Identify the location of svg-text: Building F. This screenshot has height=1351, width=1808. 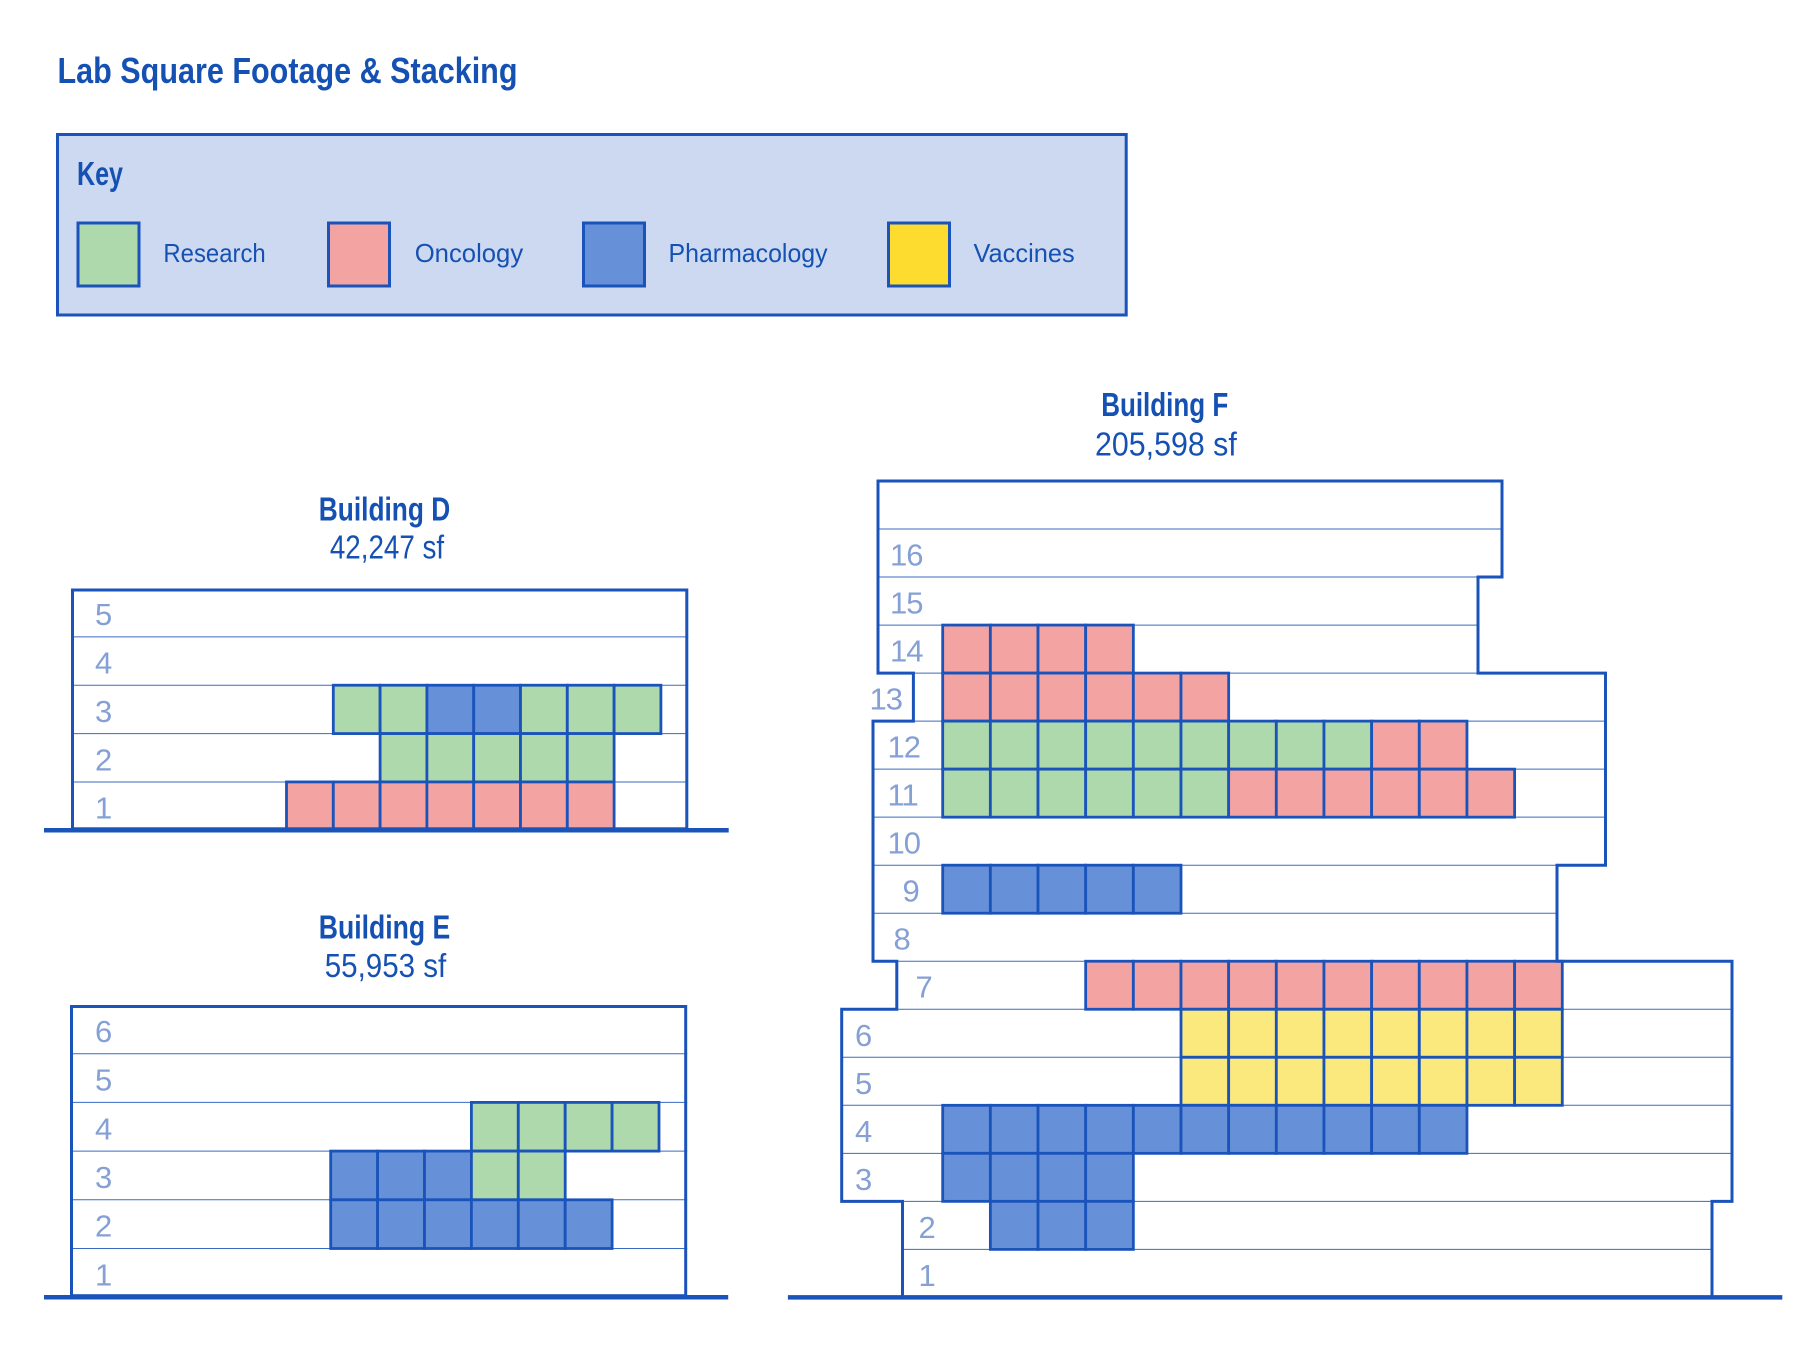
(1164, 404).